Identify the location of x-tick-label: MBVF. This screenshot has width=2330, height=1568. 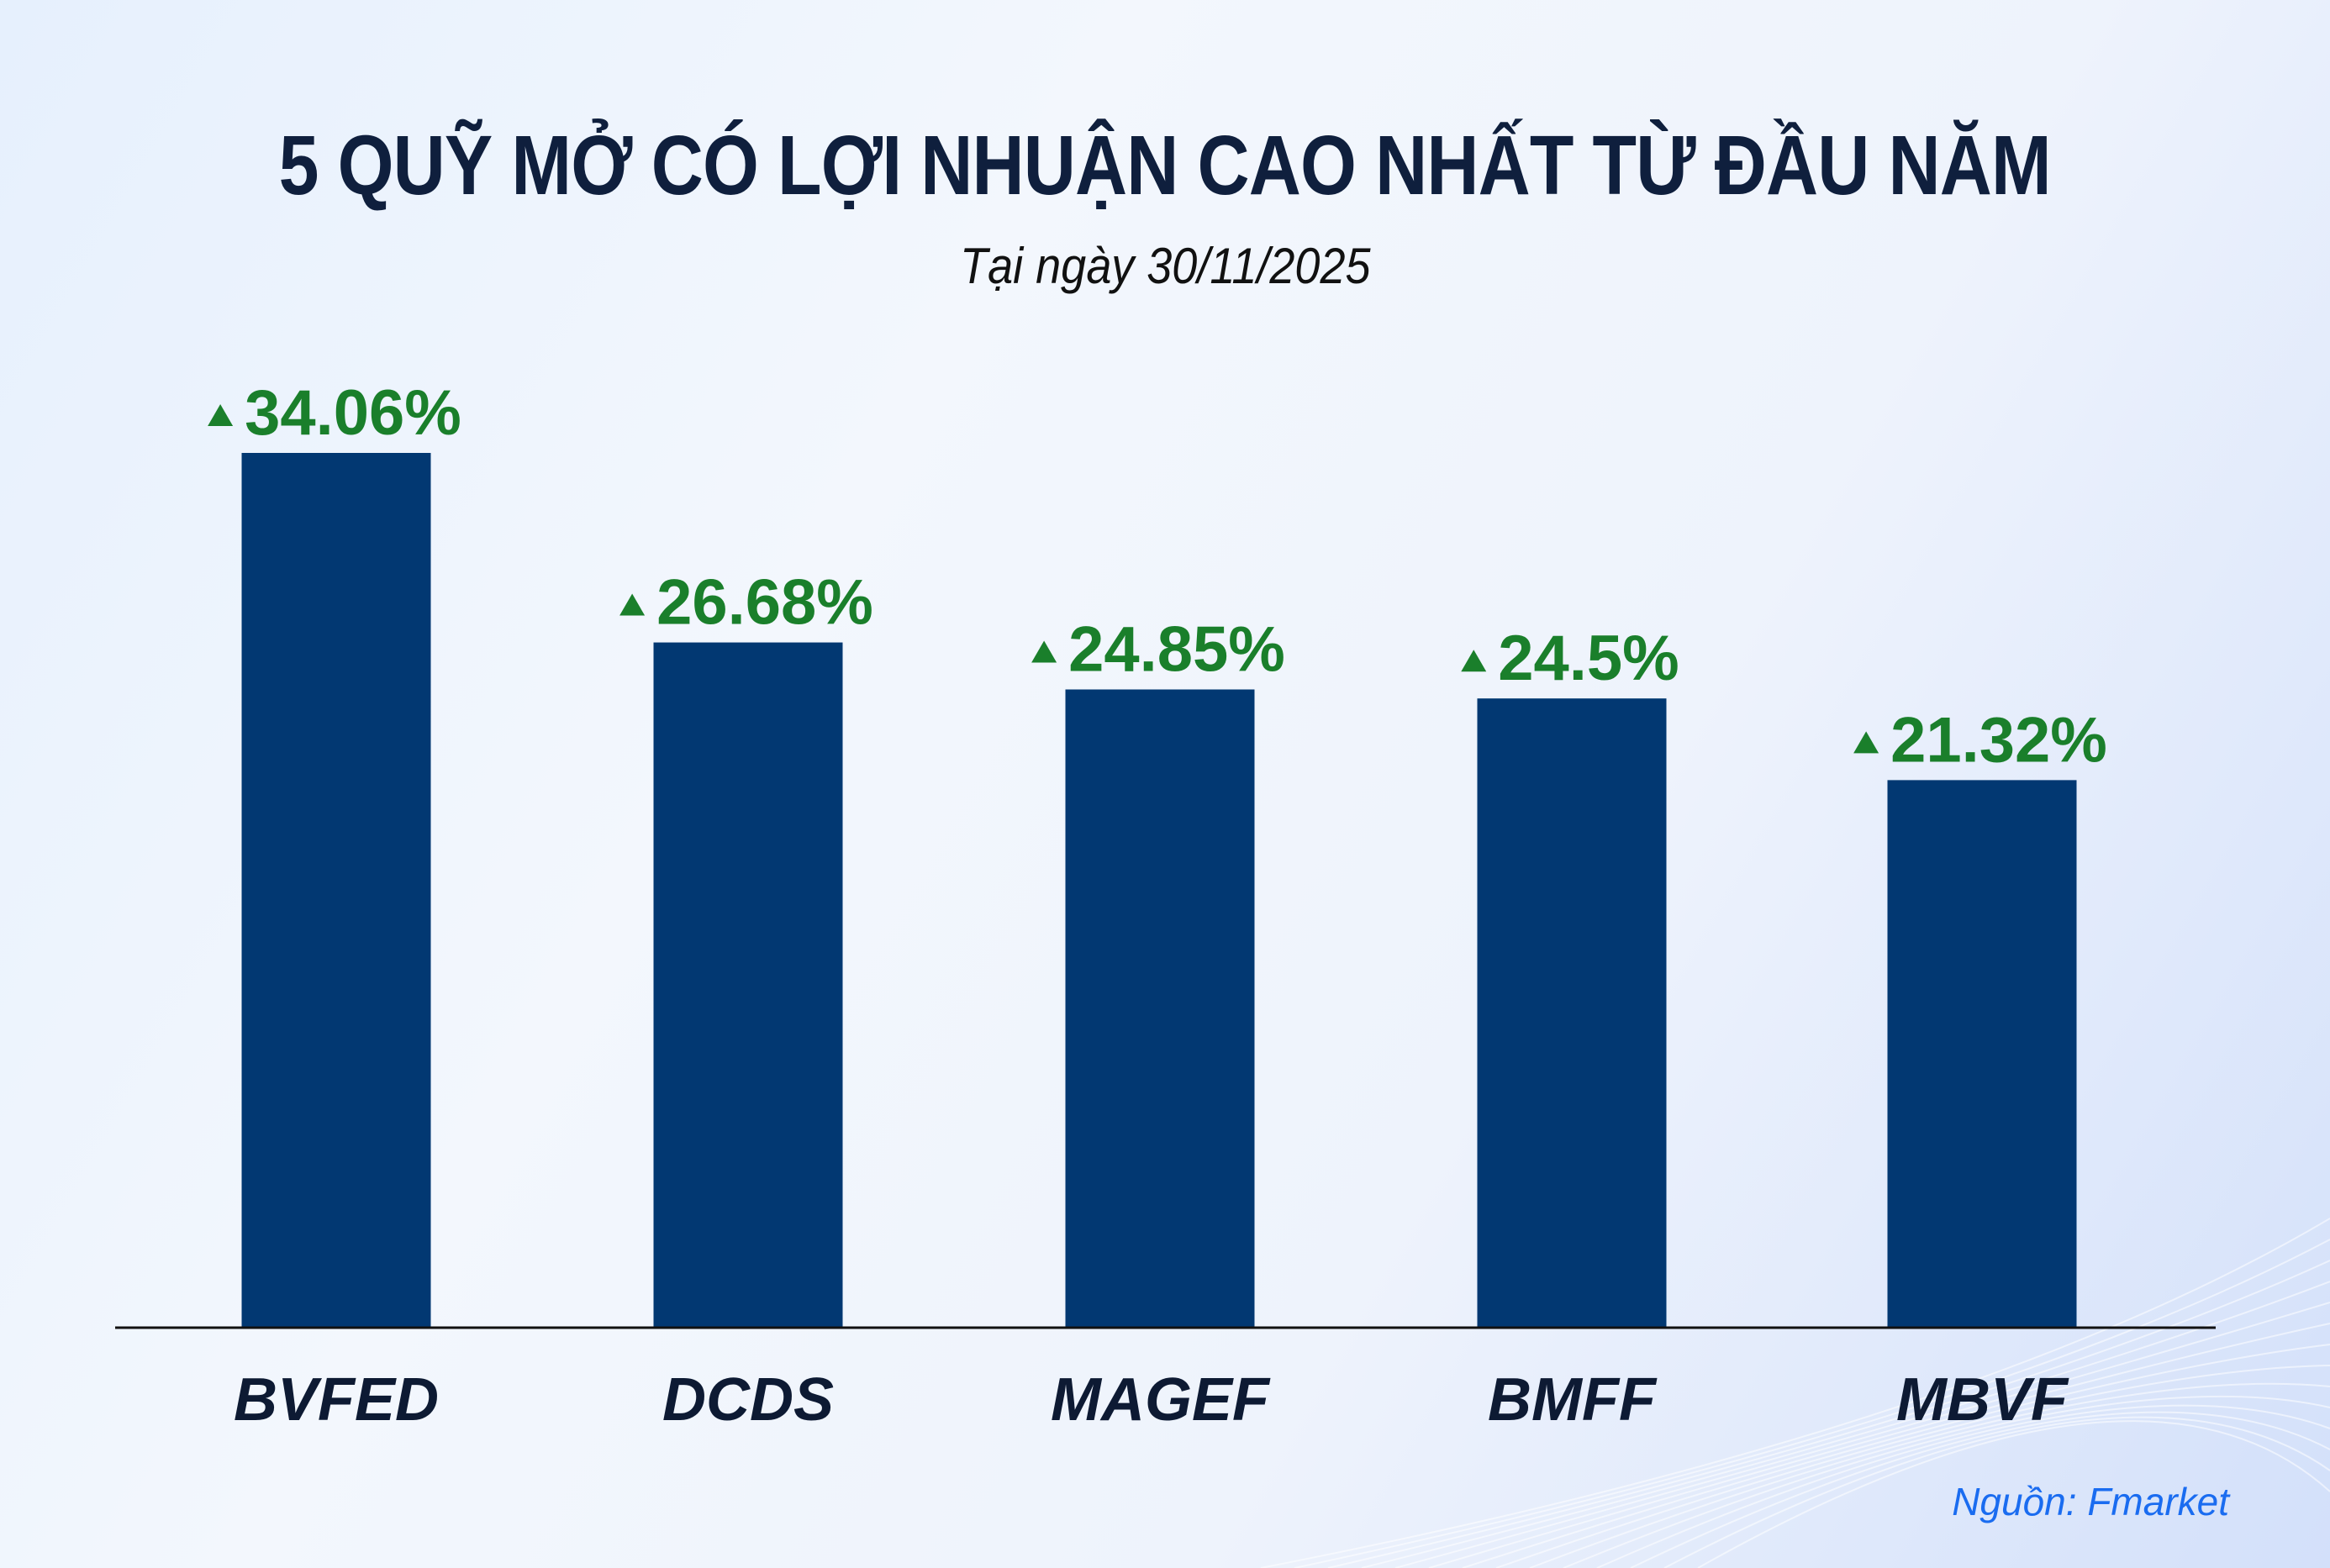
(1983, 1400).